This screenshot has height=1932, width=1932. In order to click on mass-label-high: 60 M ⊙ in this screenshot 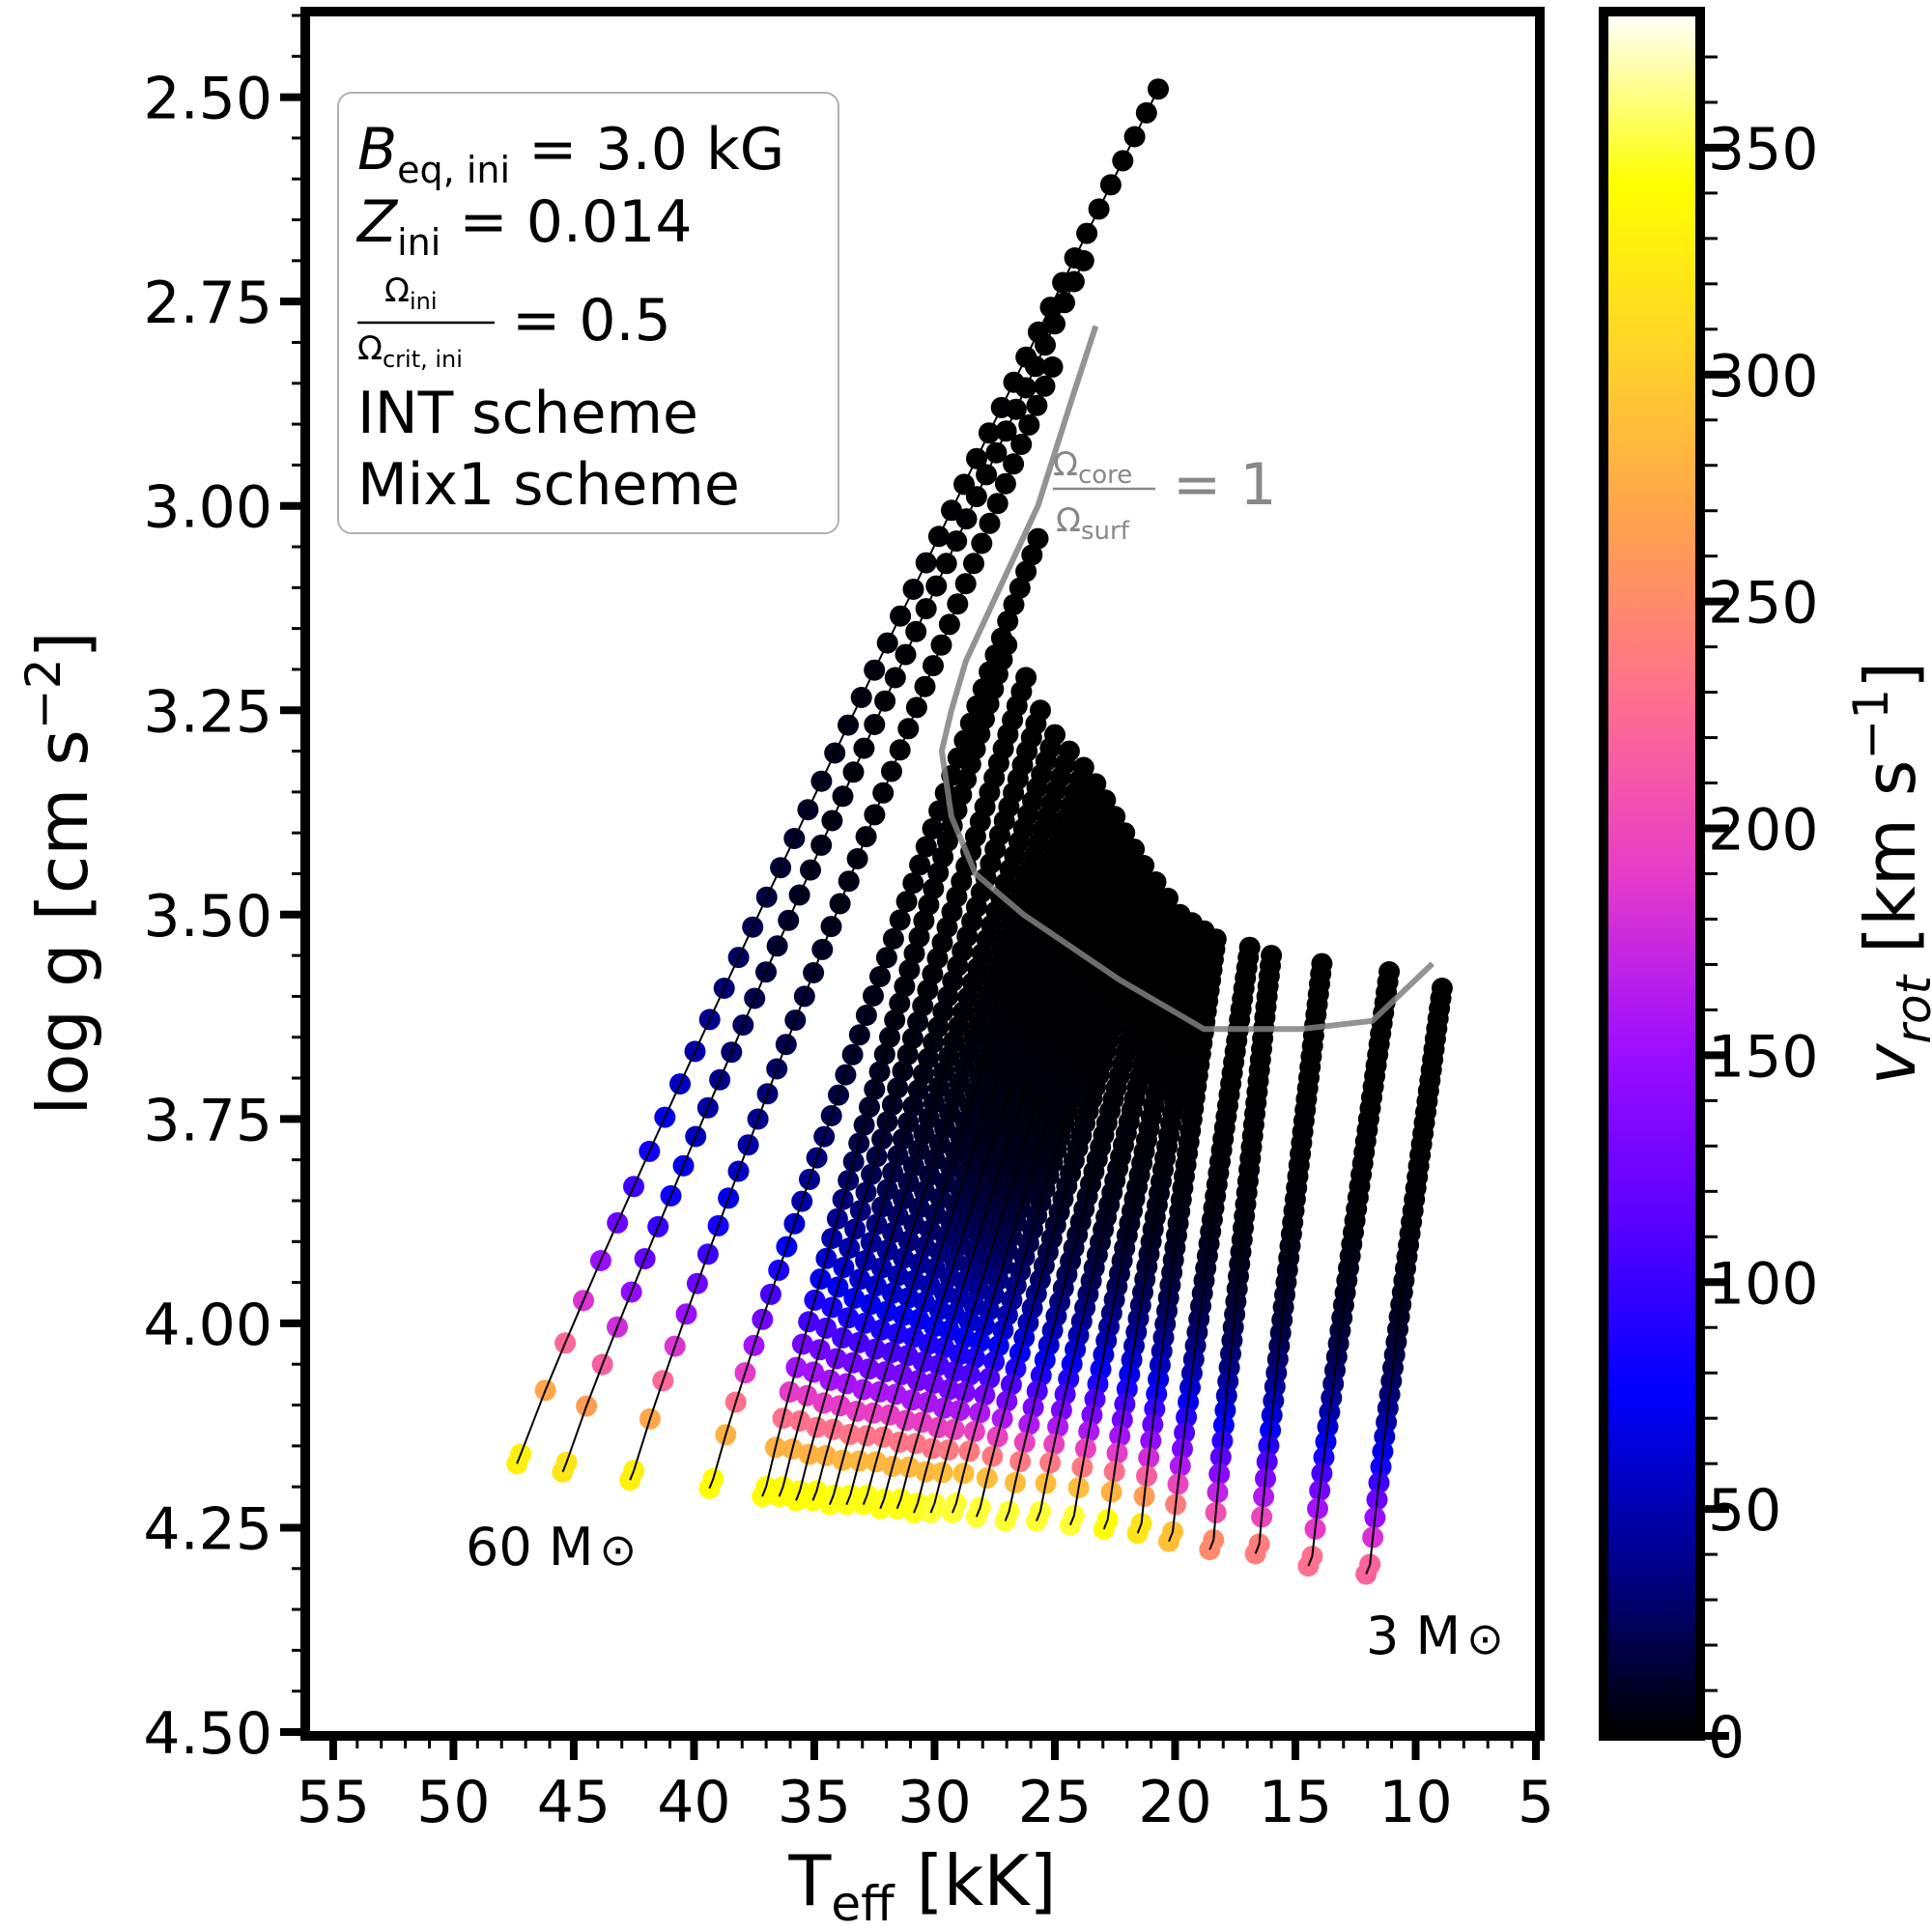, I will do `click(551, 1547)`.